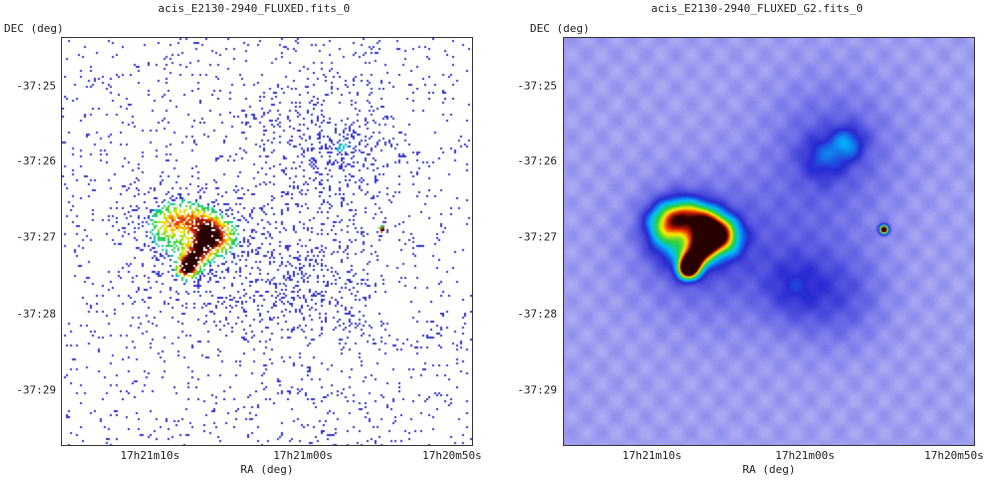 This screenshot has width=1000, height=483. What do you see at coordinates (34, 28) in the screenshot?
I see `left-dec-axis-label: DEC (deg)` at bounding box center [34, 28].